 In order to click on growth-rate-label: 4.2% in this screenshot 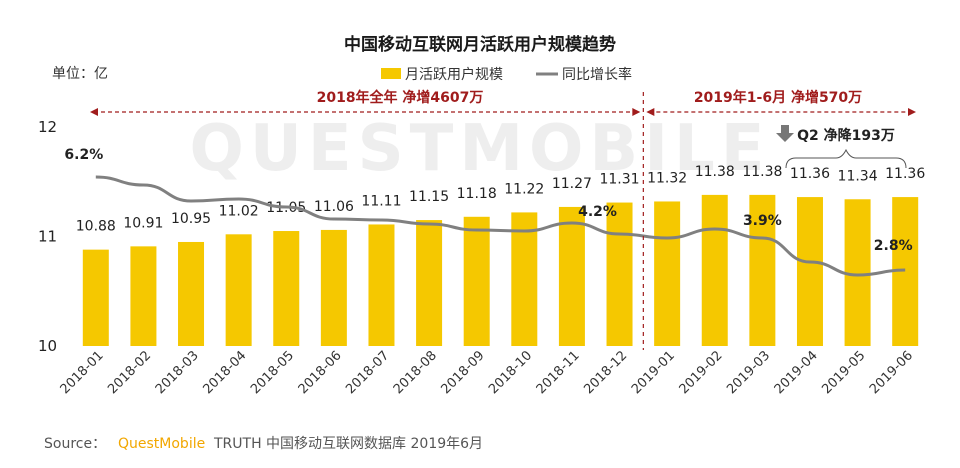, I will do `click(597, 212)`.